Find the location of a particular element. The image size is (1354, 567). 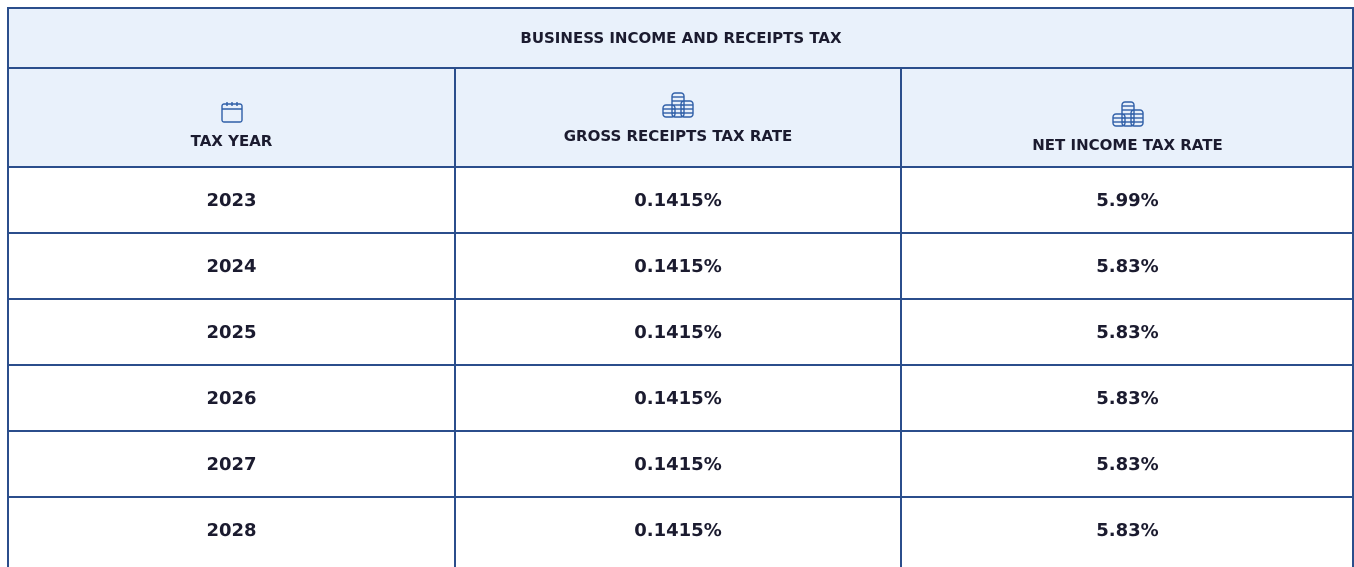

table-cell: 2028 is located at coordinates (231, 530).